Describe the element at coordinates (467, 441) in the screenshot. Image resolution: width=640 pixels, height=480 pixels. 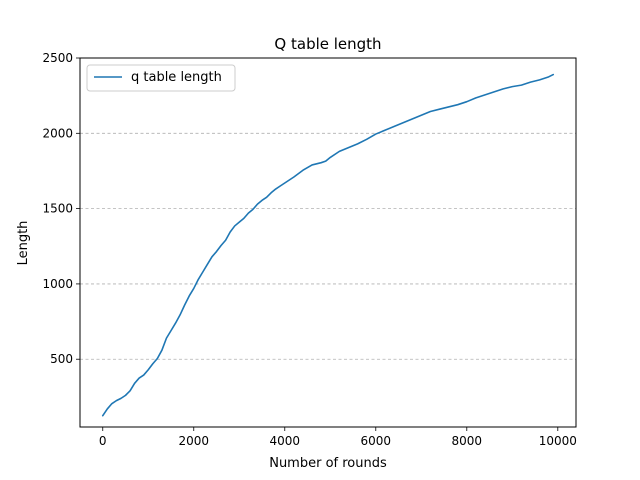
I see `x-tick-label: 8000` at that location.